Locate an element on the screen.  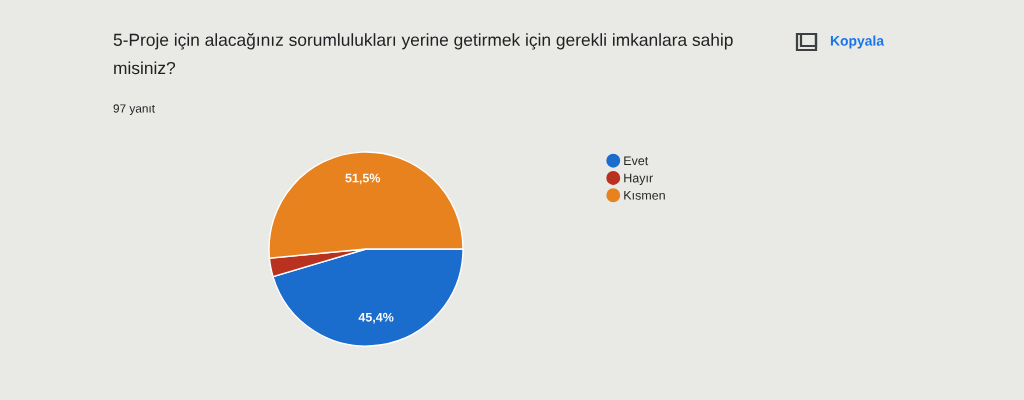
chart-title: 5-Proje için alacağınız sorumlulukları yerine getirmek için gerekli imkanlara sahip misiniz? is located at coordinates (423, 54).